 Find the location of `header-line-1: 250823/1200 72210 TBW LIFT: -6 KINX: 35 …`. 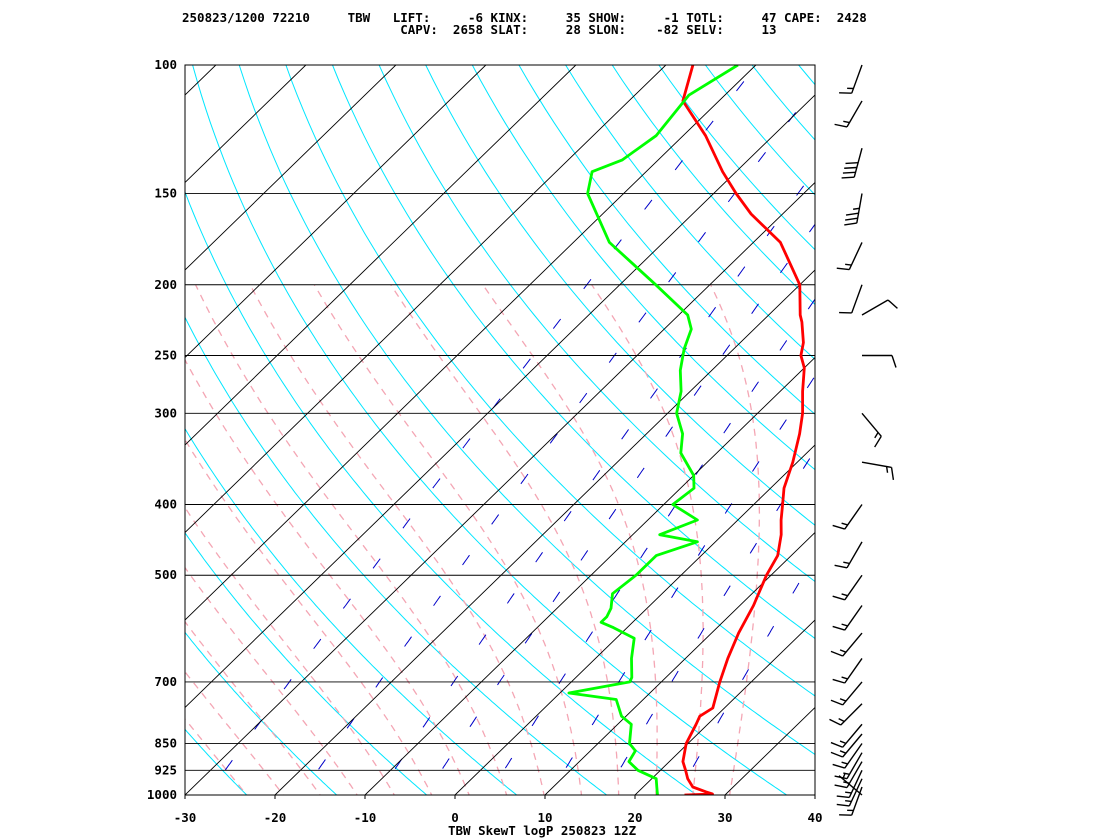

header-line-1: 250823/1200 72210 TBW LIFT: -6 KINX: 35 … is located at coordinates (524, 17).